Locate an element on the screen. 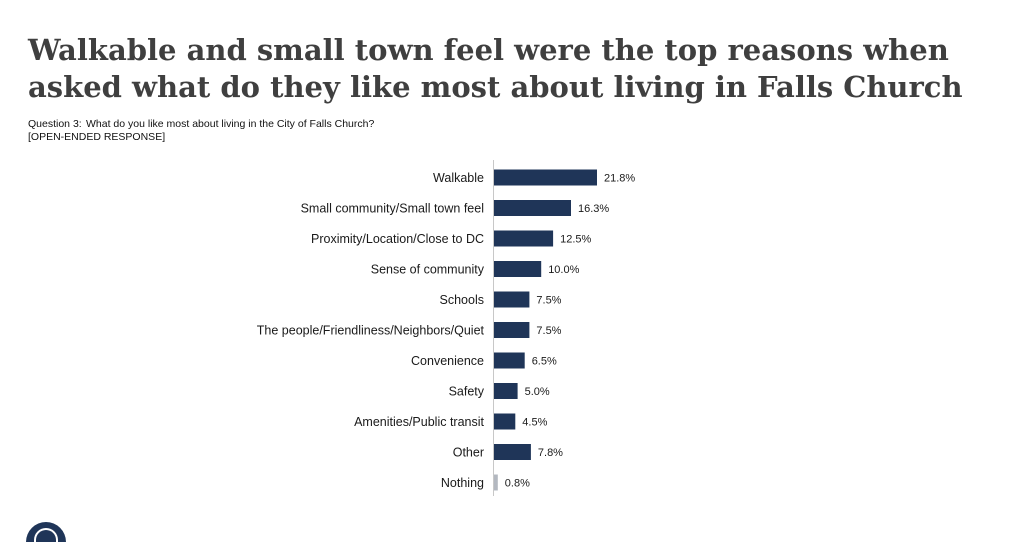 This screenshot has height=542, width=1024. bar-small-community-small-town-feel is located at coordinates (532, 208).